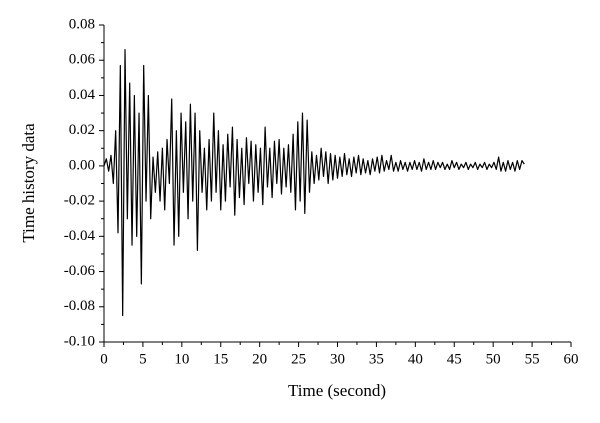 This screenshot has height=423, width=600. I want to click on y-tick-label: 0.00, so click(82, 165).